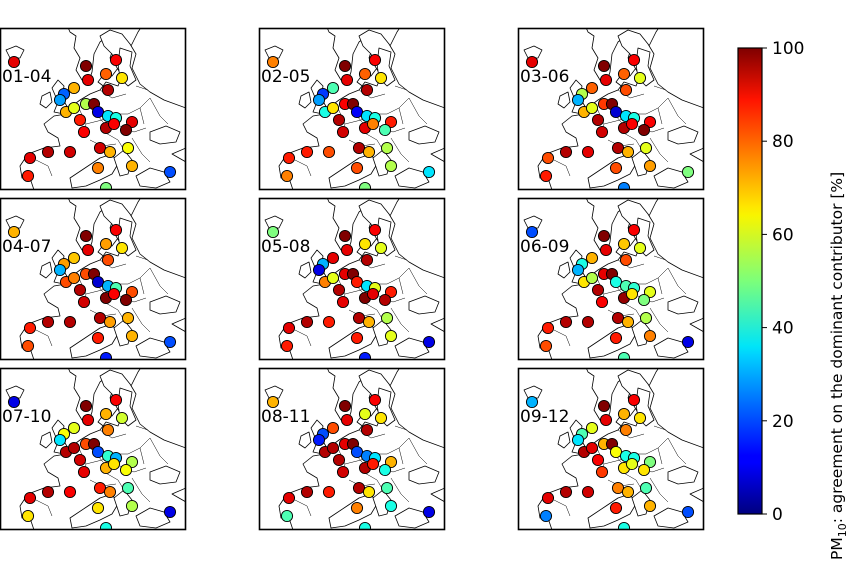 This screenshot has width=850, height=565. I want to click on colorbar-tick-label: 80, so click(783, 142).